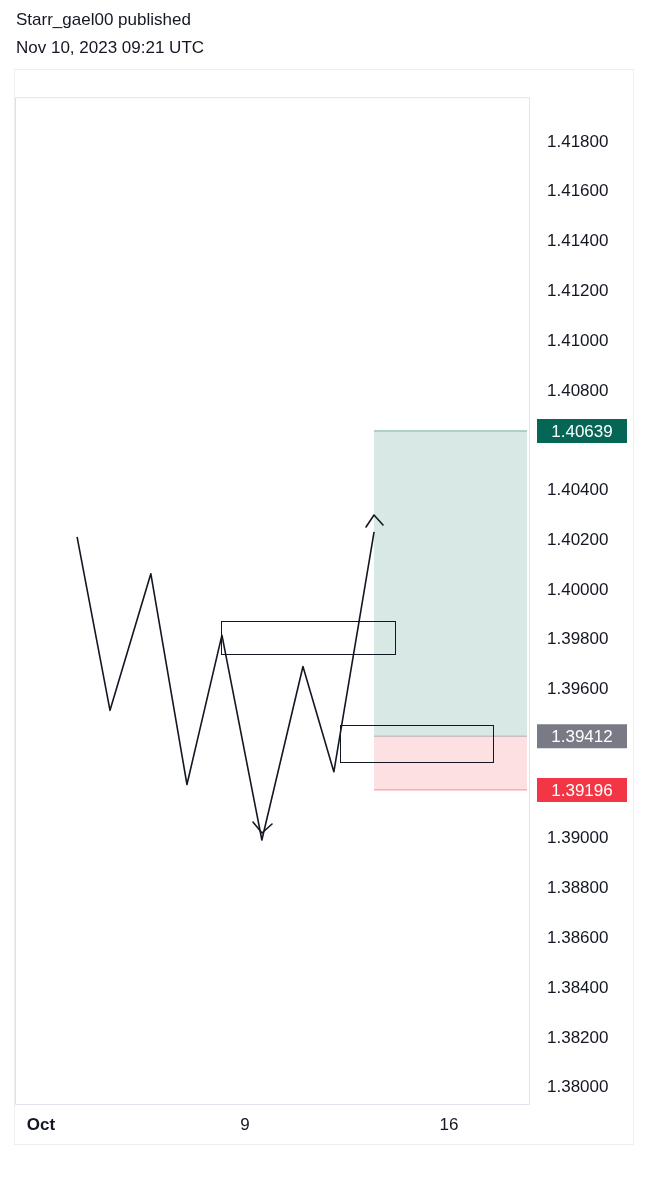  What do you see at coordinates (578, 1037) in the screenshot?
I see `y-tick-label: 1.38200` at bounding box center [578, 1037].